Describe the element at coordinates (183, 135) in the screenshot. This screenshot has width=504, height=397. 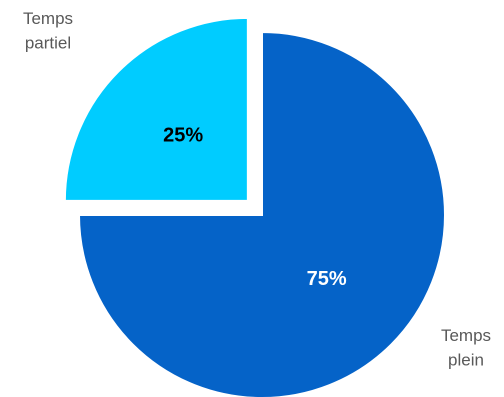
I see `slice-value-label-1: 25%` at that location.